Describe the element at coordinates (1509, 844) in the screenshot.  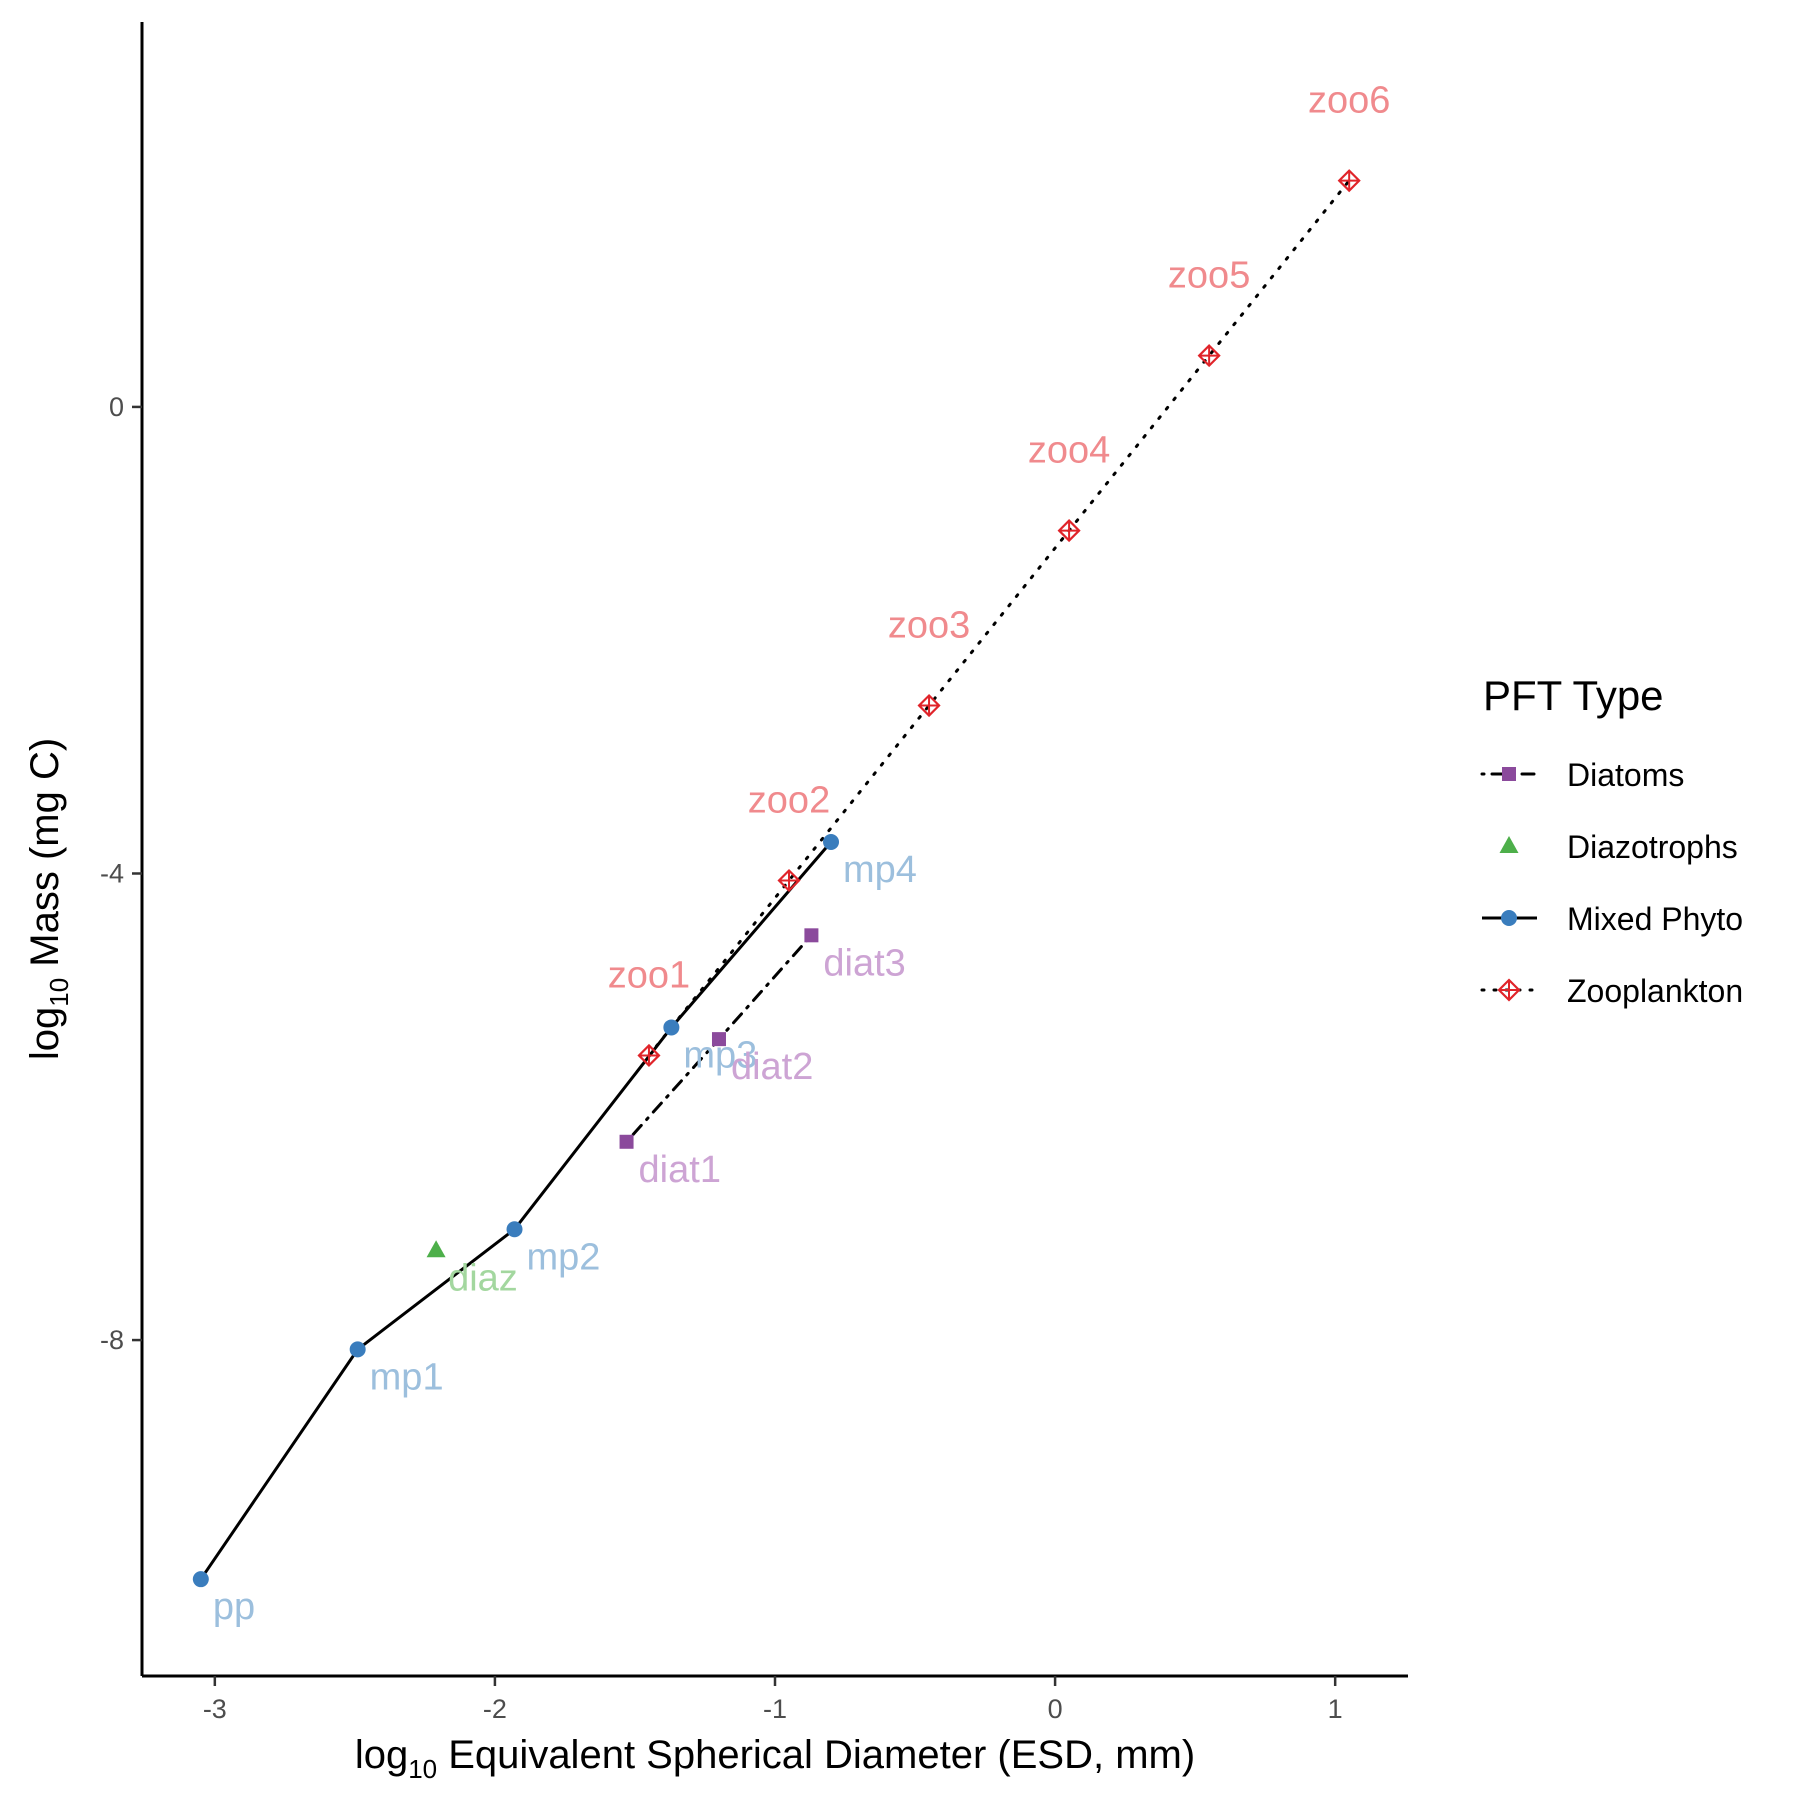
I see `legend-key-marker-diazotrophs` at that location.